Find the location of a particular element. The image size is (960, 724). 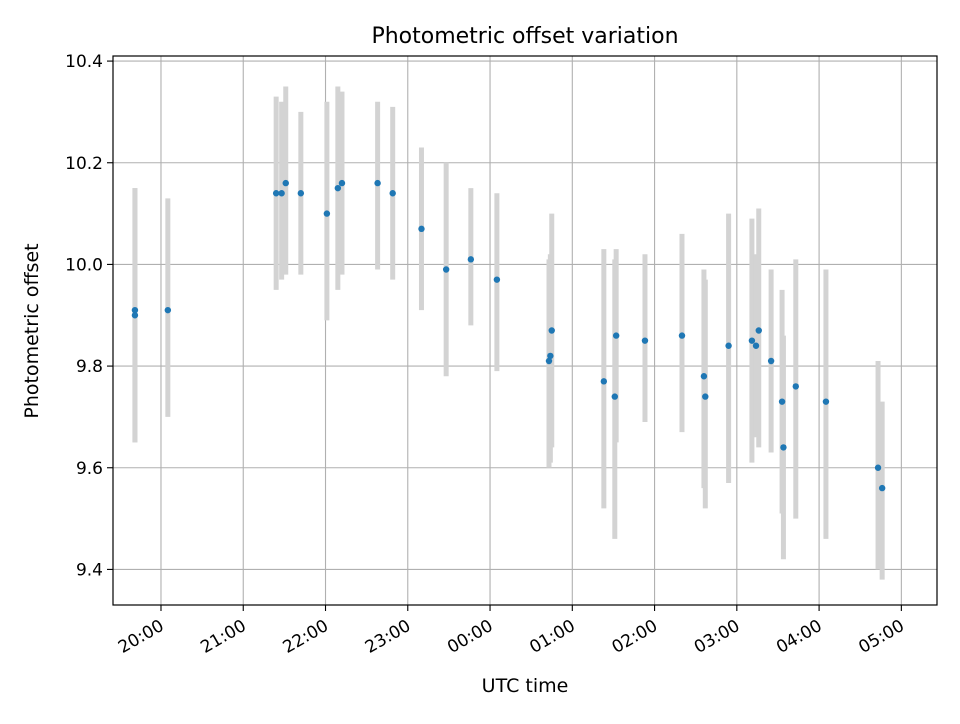

y-axis-ticks: 9.4 9.6 9.8 10.0 10.2 10.4 is located at coordinates (89, 316).